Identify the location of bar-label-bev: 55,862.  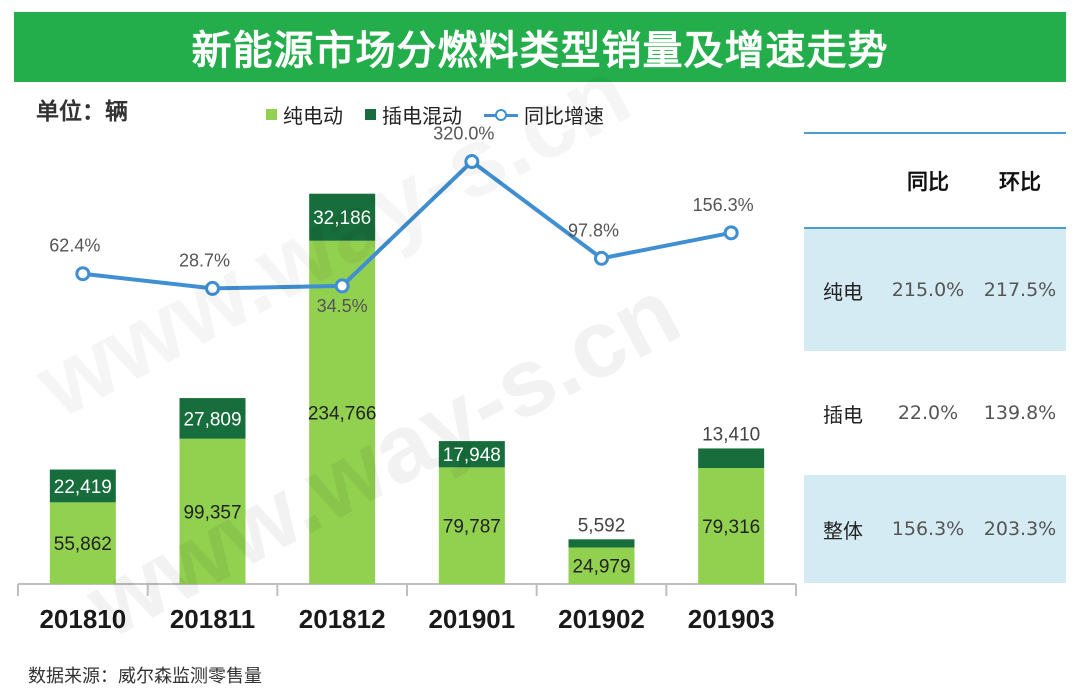
(83, 544).